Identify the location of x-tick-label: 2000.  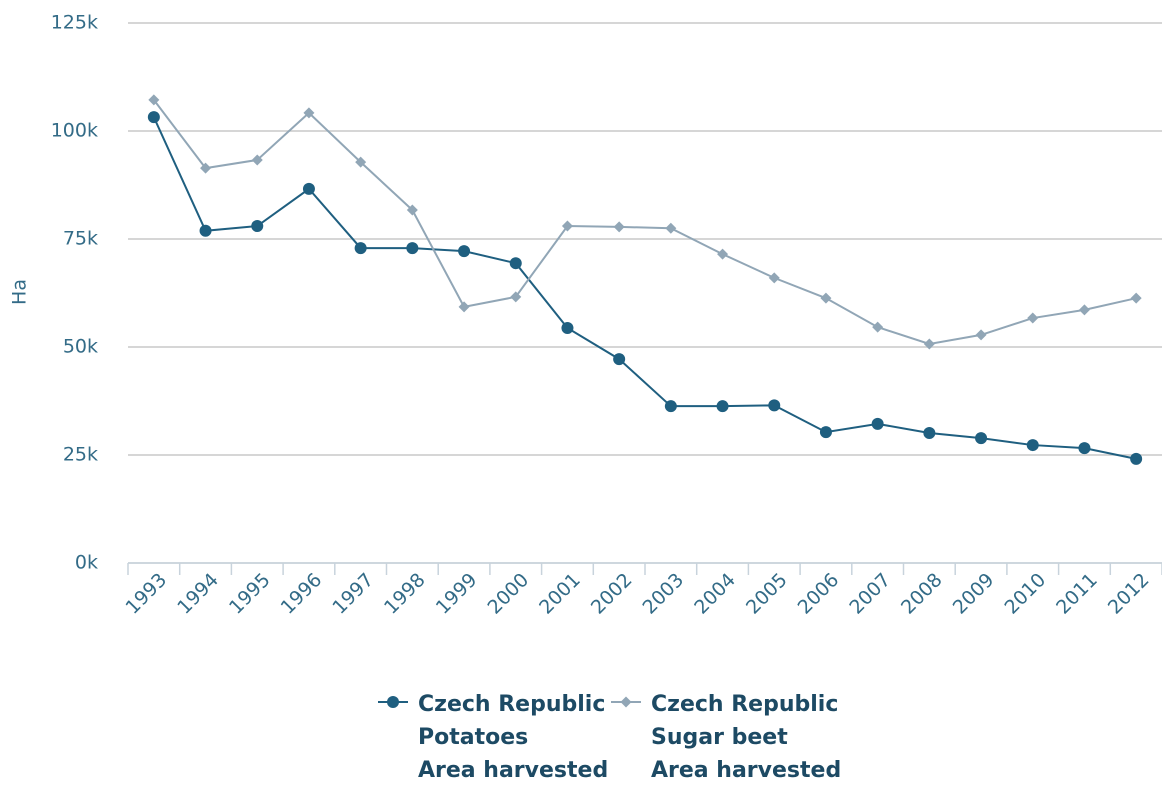
(508, 594).